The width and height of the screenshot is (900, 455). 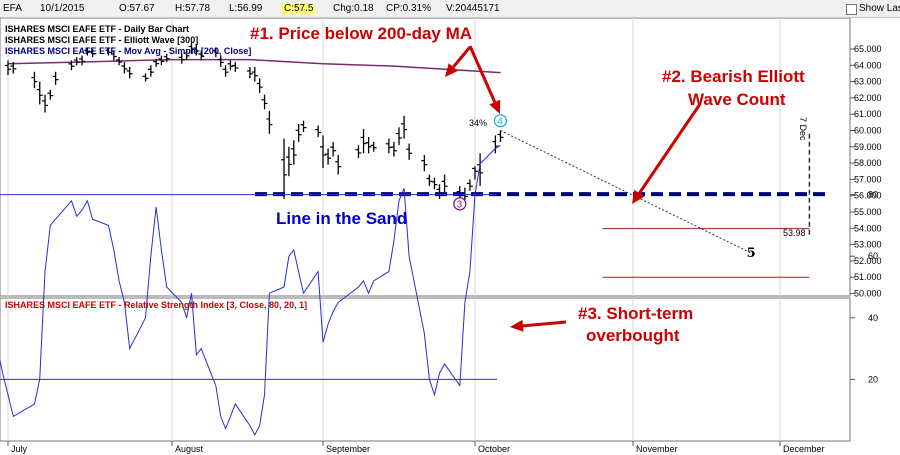 What do you see at coordinates (873, 256) in the screenshot?
I see `rsi-tick-label-60: 60` at bounding box center [873, 256].